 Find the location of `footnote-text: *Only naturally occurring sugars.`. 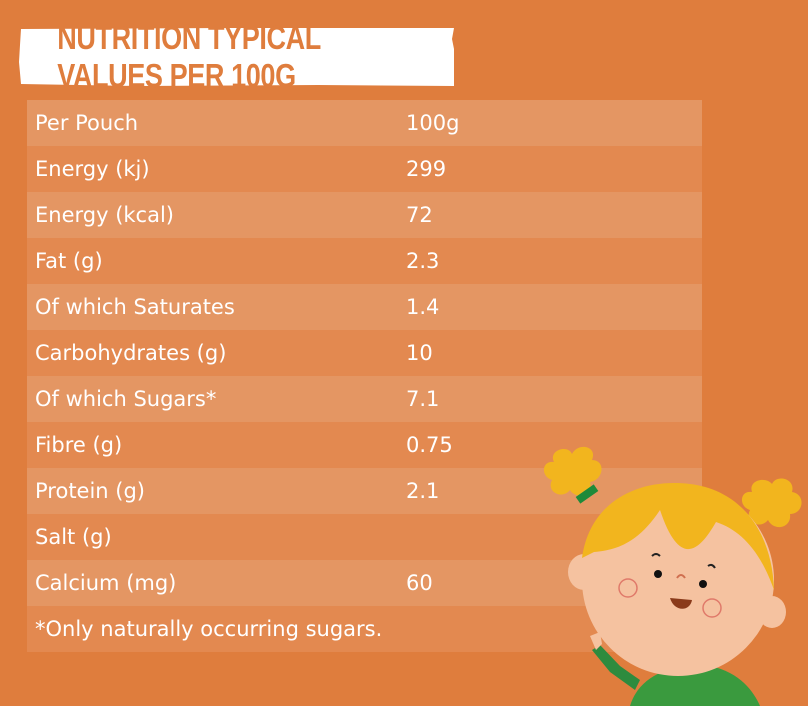

footnote-text: *Only naturally occurring sugars. is located at coordinates (209, 629).